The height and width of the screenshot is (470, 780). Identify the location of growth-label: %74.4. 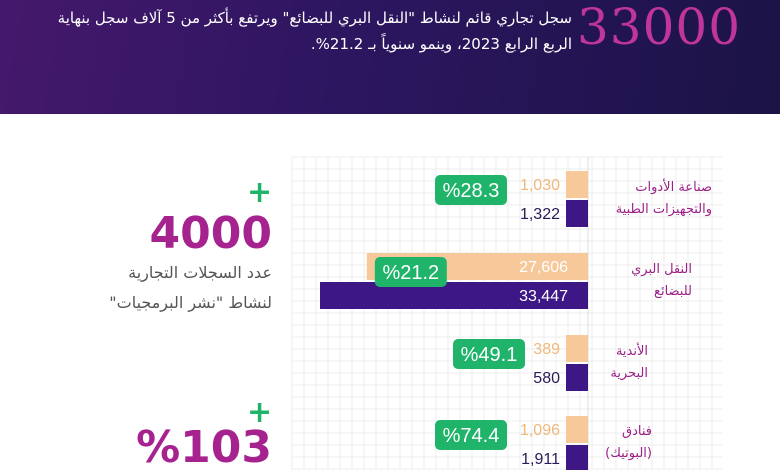
(471, 436).